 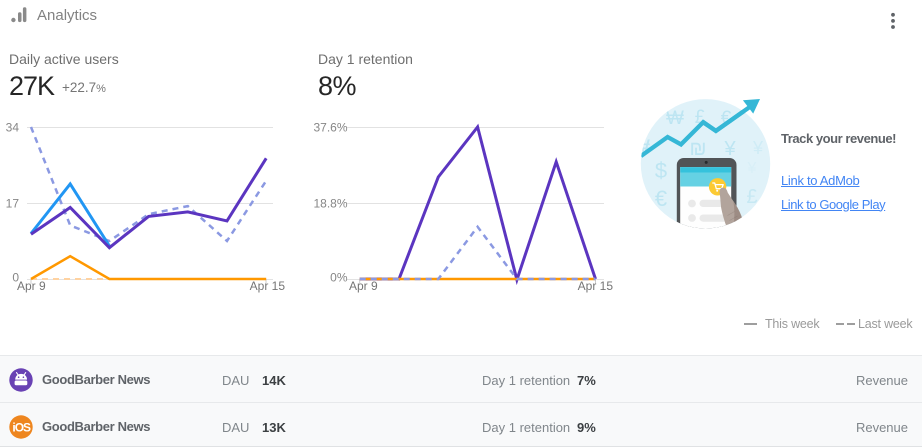 I want to click on svg-text: iOS, so click(x=21, y=428).